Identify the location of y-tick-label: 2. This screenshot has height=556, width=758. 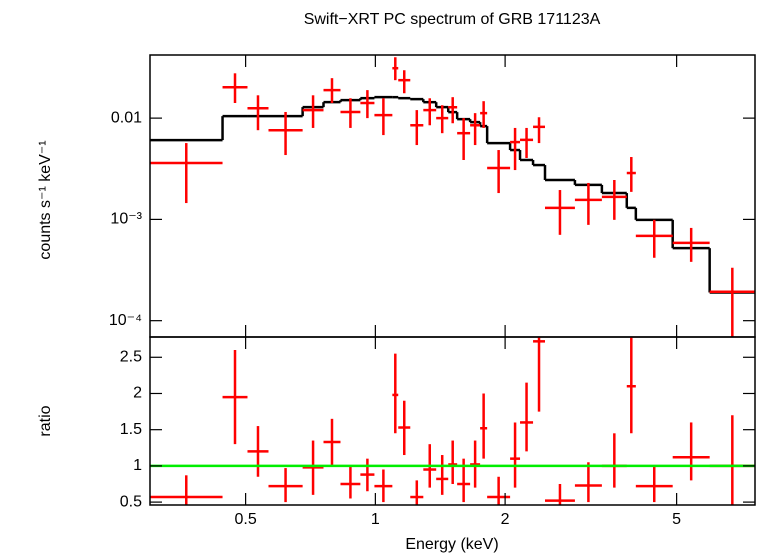
(137, 393).